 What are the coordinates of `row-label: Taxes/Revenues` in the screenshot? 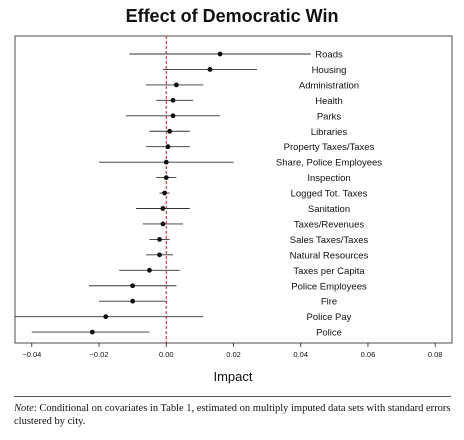 It's located at (329, 224).